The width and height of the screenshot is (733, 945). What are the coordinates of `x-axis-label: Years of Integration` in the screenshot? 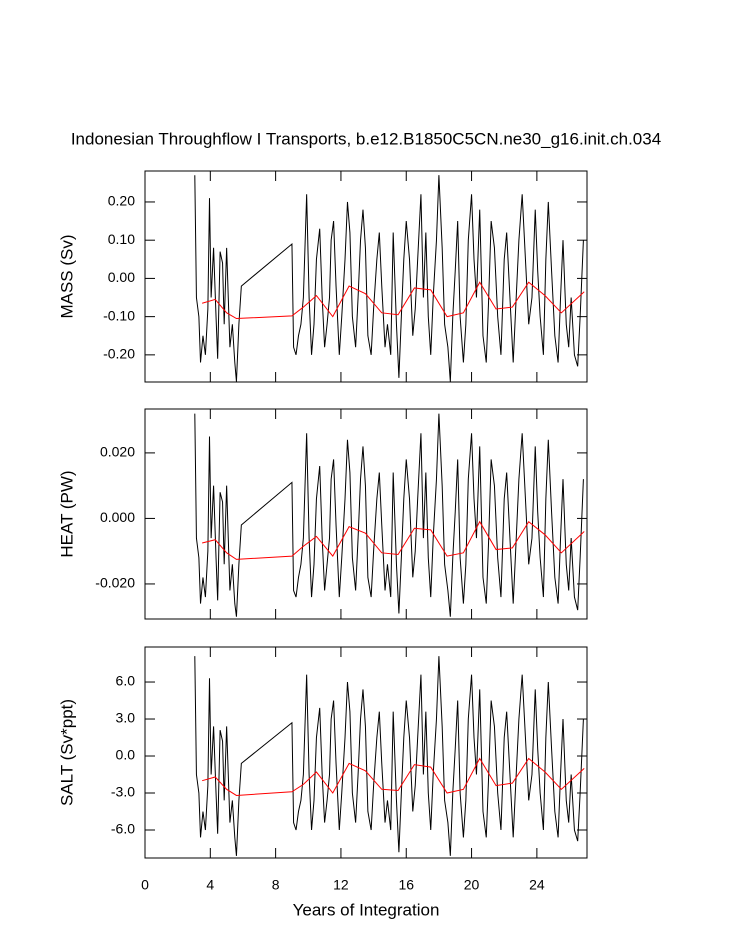 It's located at (366, 909).